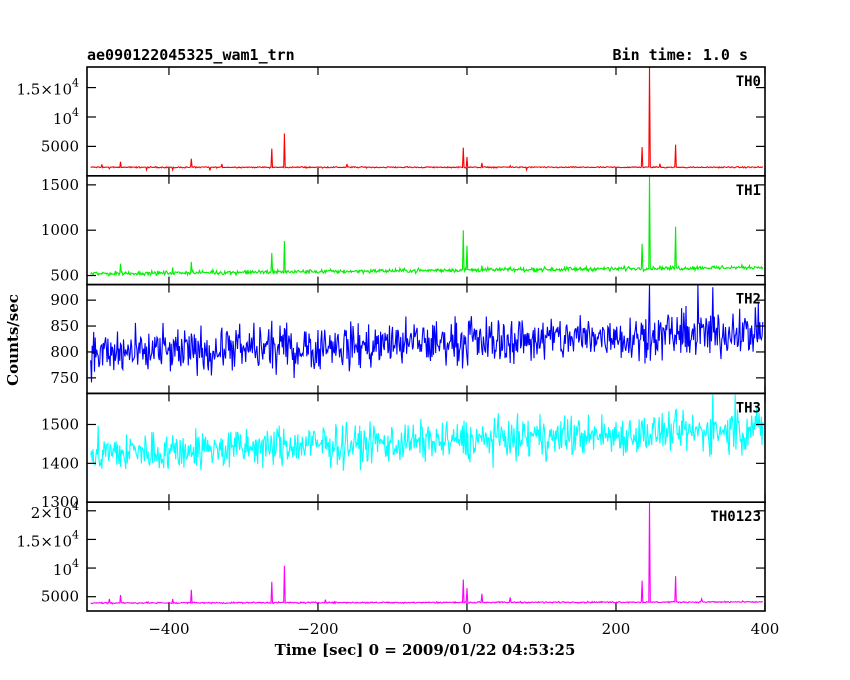  I want to click on panel-label: TH1, so click(748, 191).